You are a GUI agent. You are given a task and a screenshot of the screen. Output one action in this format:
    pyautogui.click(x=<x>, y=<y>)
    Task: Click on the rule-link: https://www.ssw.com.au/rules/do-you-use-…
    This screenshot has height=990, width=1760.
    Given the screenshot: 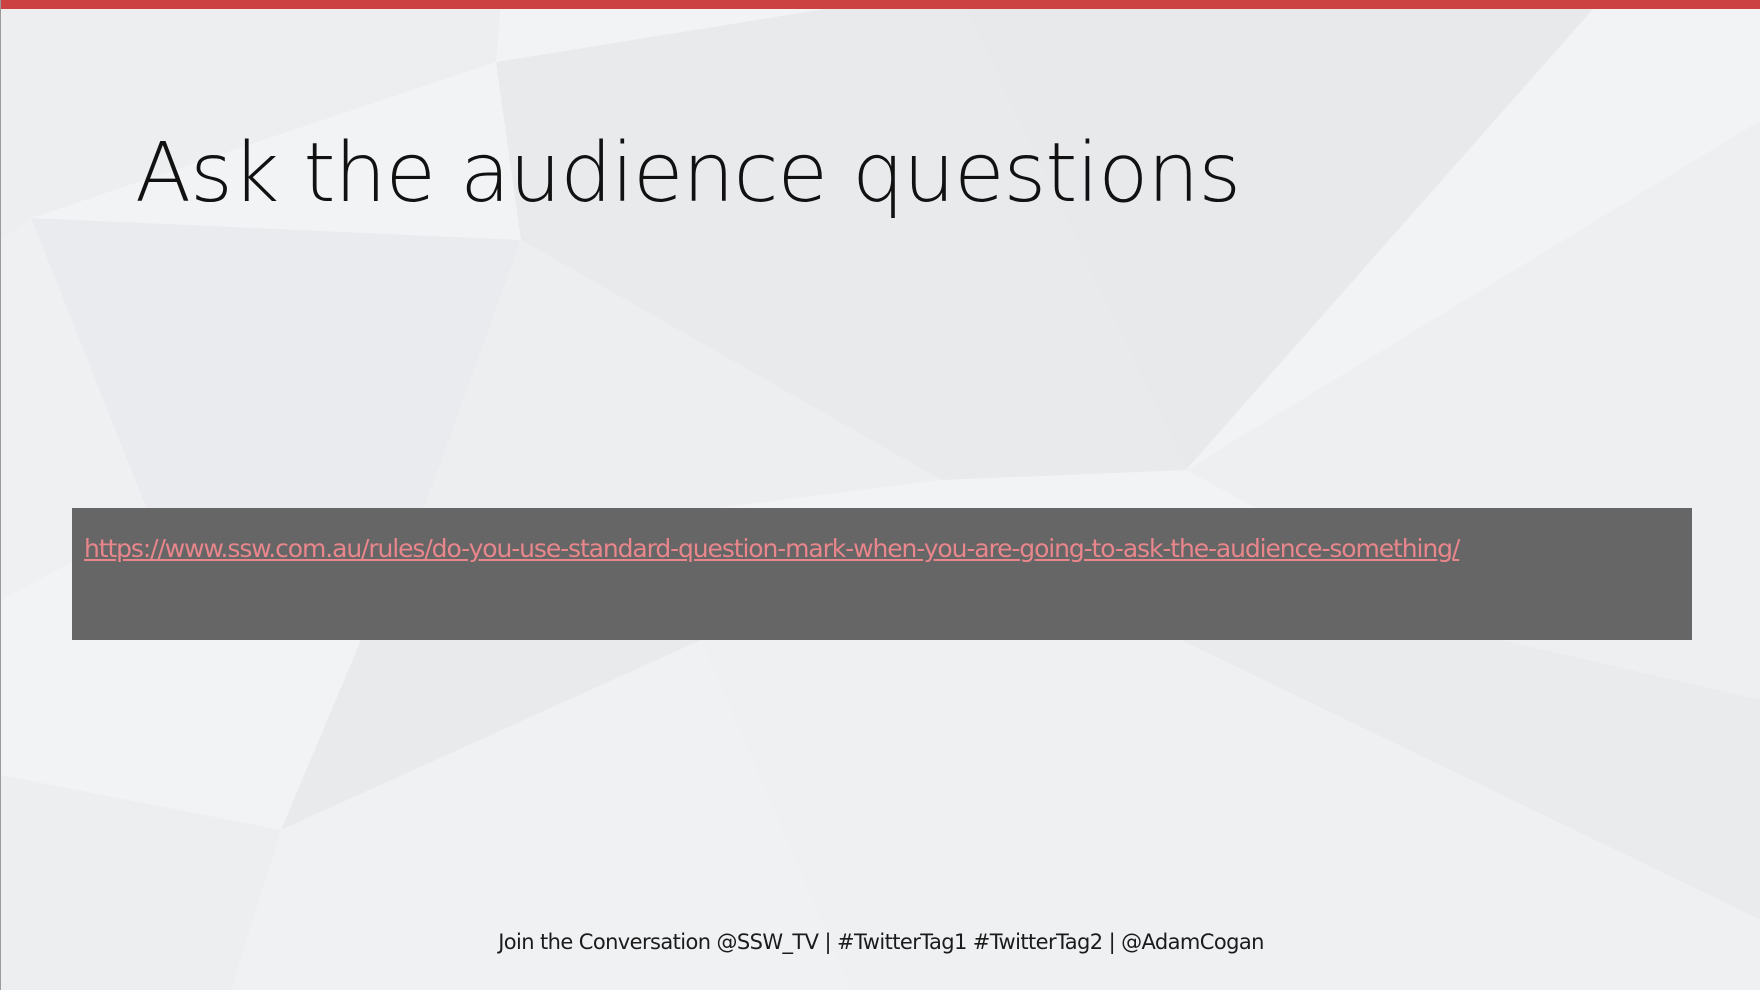 What is the action you would take?
    pyautogui.click(x=772, y=548)
    